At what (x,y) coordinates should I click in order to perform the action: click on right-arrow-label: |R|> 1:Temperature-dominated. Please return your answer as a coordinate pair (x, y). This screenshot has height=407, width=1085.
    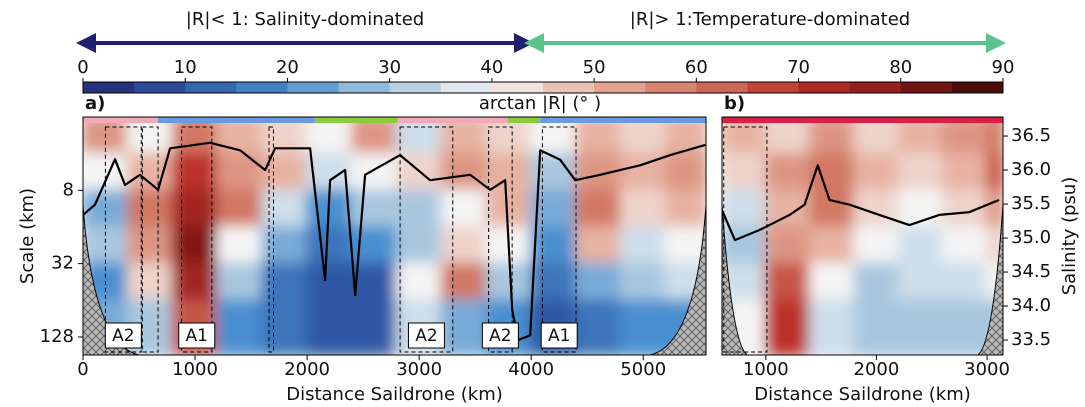
    Looking at the image, I should click on (770, 19).